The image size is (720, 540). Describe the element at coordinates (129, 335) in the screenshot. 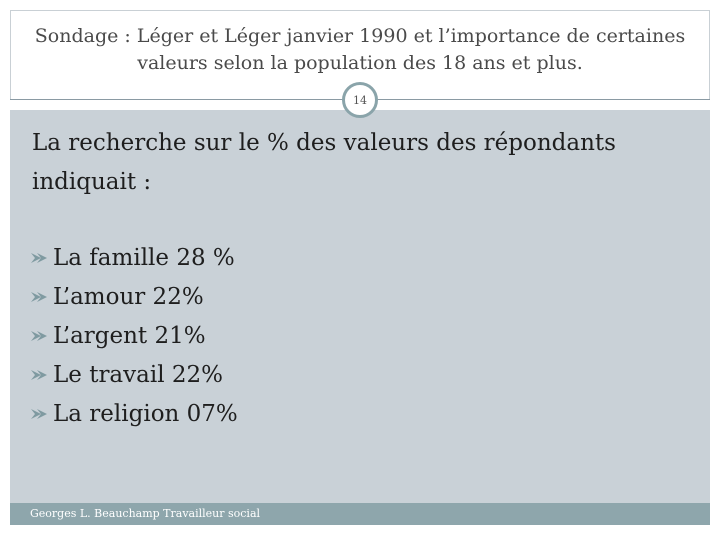

I see `list-item-label: L’argent 21%` at that location.